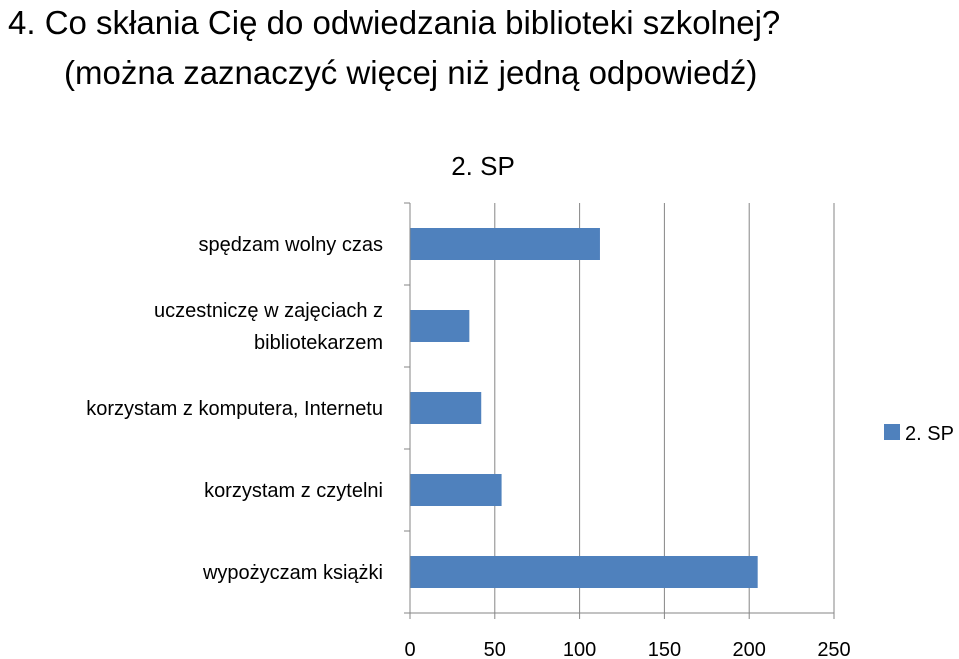 This screenshot has width=959, height=659. Describe the element at coordinates (579, 649) in the screenshot. I see `x-tick-label: 100` at that location.